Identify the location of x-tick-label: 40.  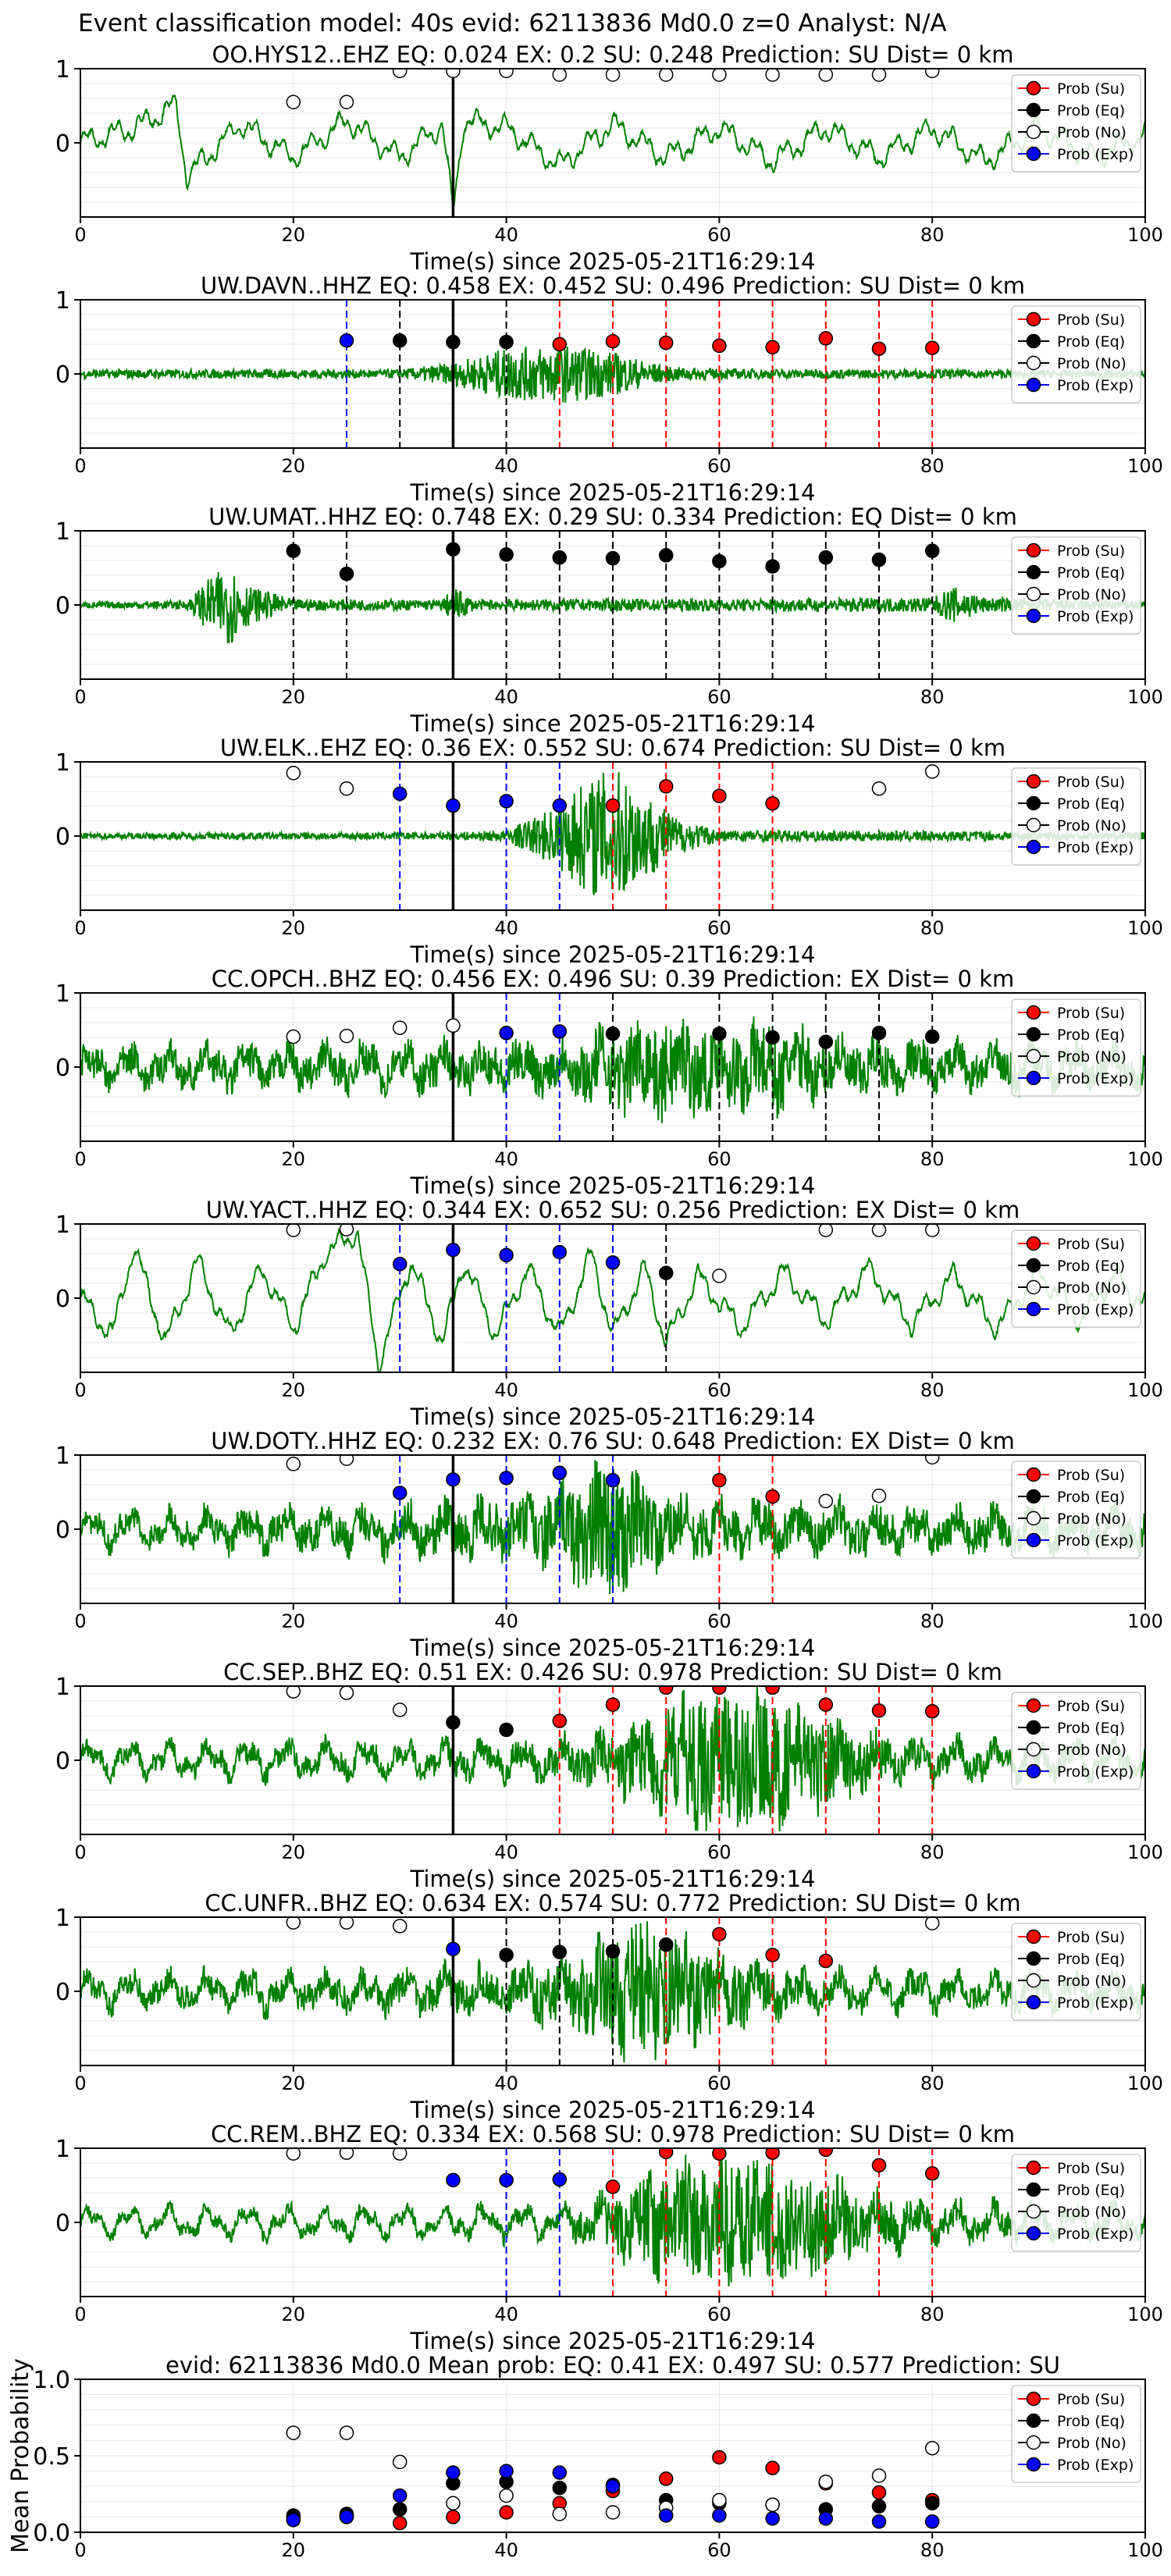
(506, 2550).